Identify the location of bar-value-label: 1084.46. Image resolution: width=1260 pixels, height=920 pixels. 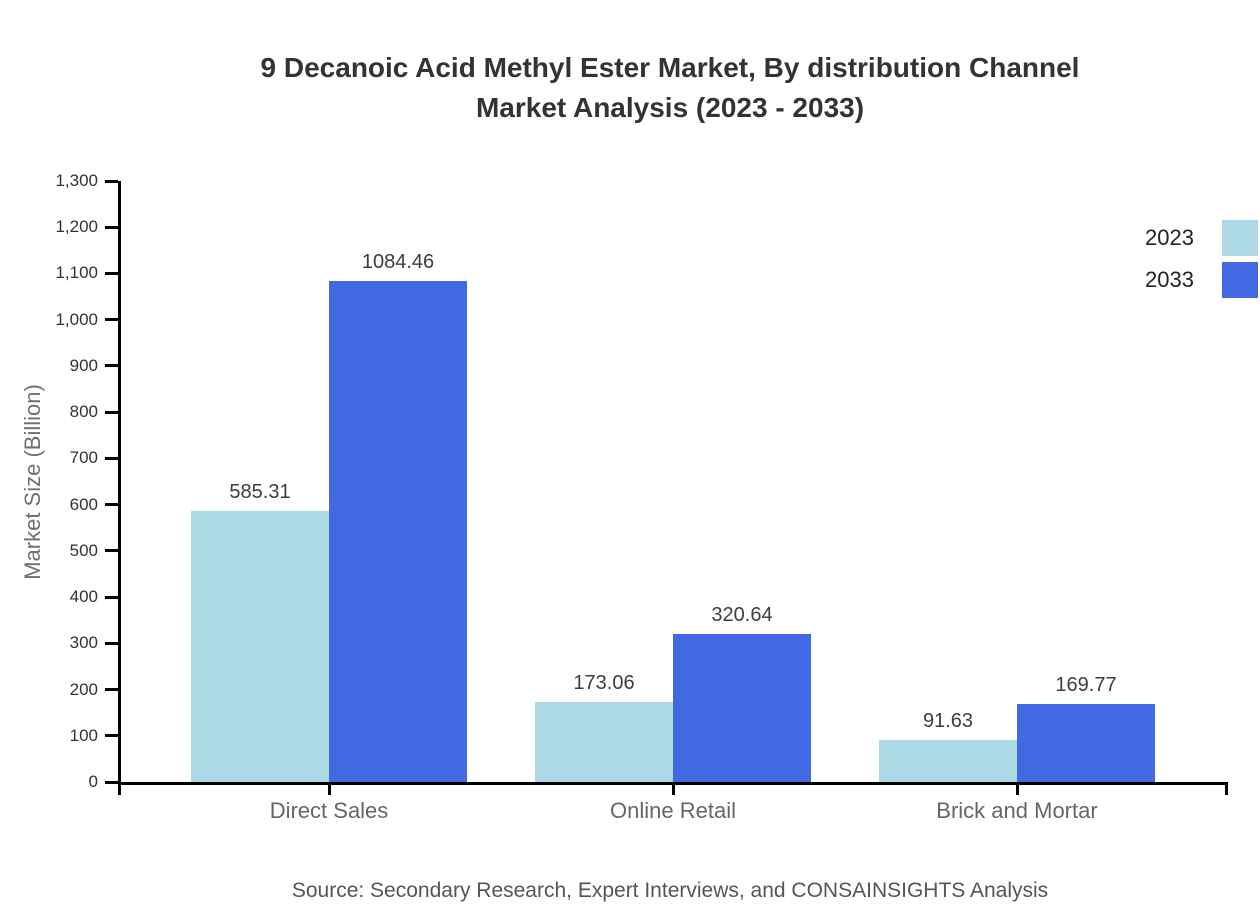
(398, 261).